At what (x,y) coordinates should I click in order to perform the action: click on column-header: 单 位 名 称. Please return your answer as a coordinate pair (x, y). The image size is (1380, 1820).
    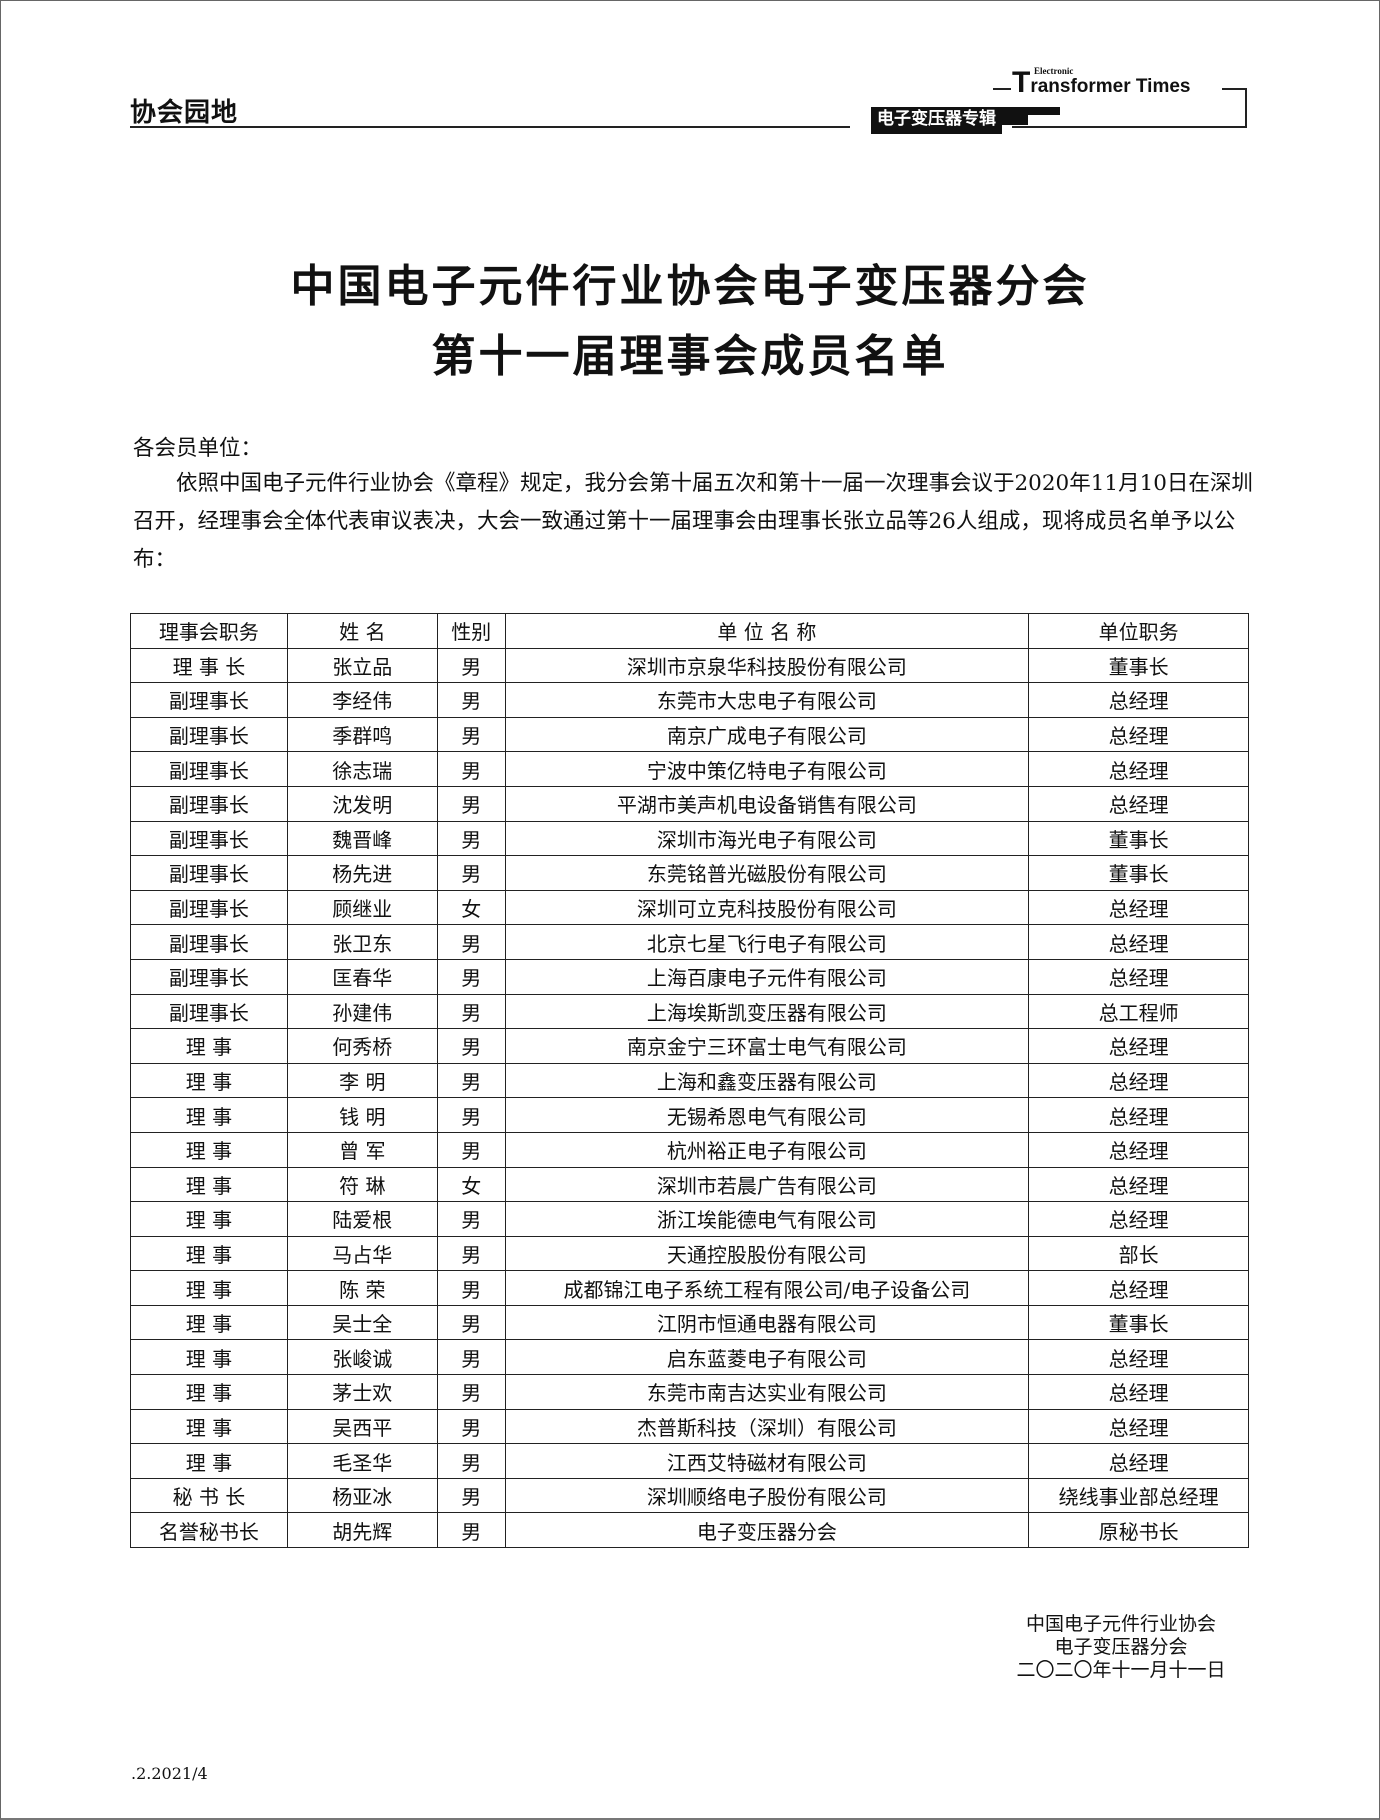
    Looking at the image, I should click on (767, 631).